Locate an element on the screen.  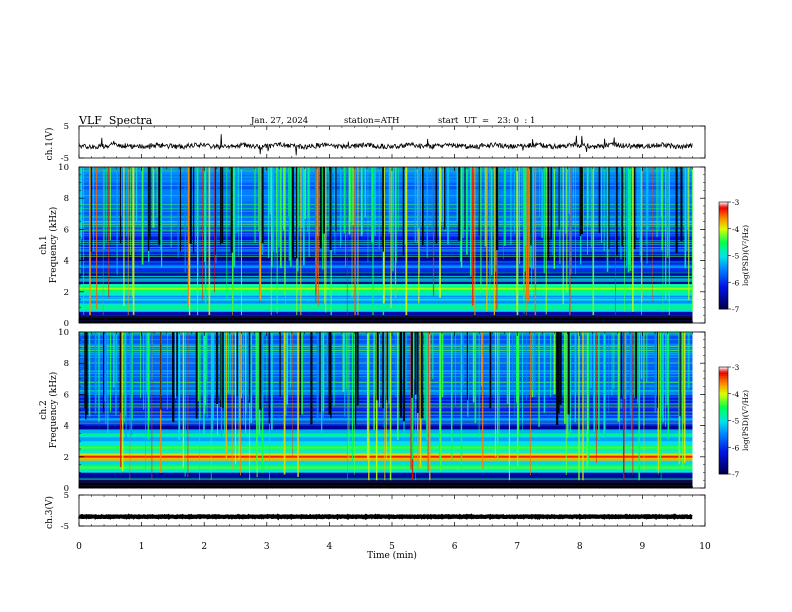
x-tick-label: 5 is located at coordinates (392, 547).